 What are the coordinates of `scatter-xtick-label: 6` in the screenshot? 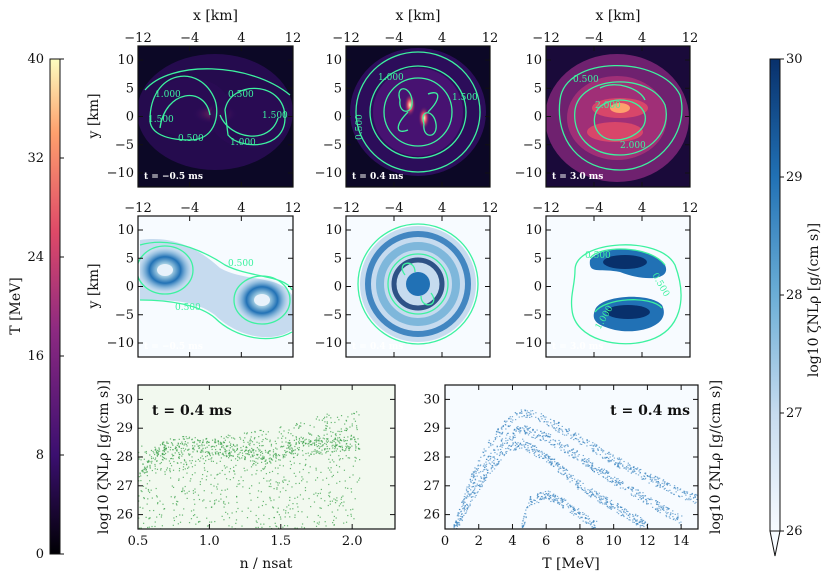 It's located at (546, 541).